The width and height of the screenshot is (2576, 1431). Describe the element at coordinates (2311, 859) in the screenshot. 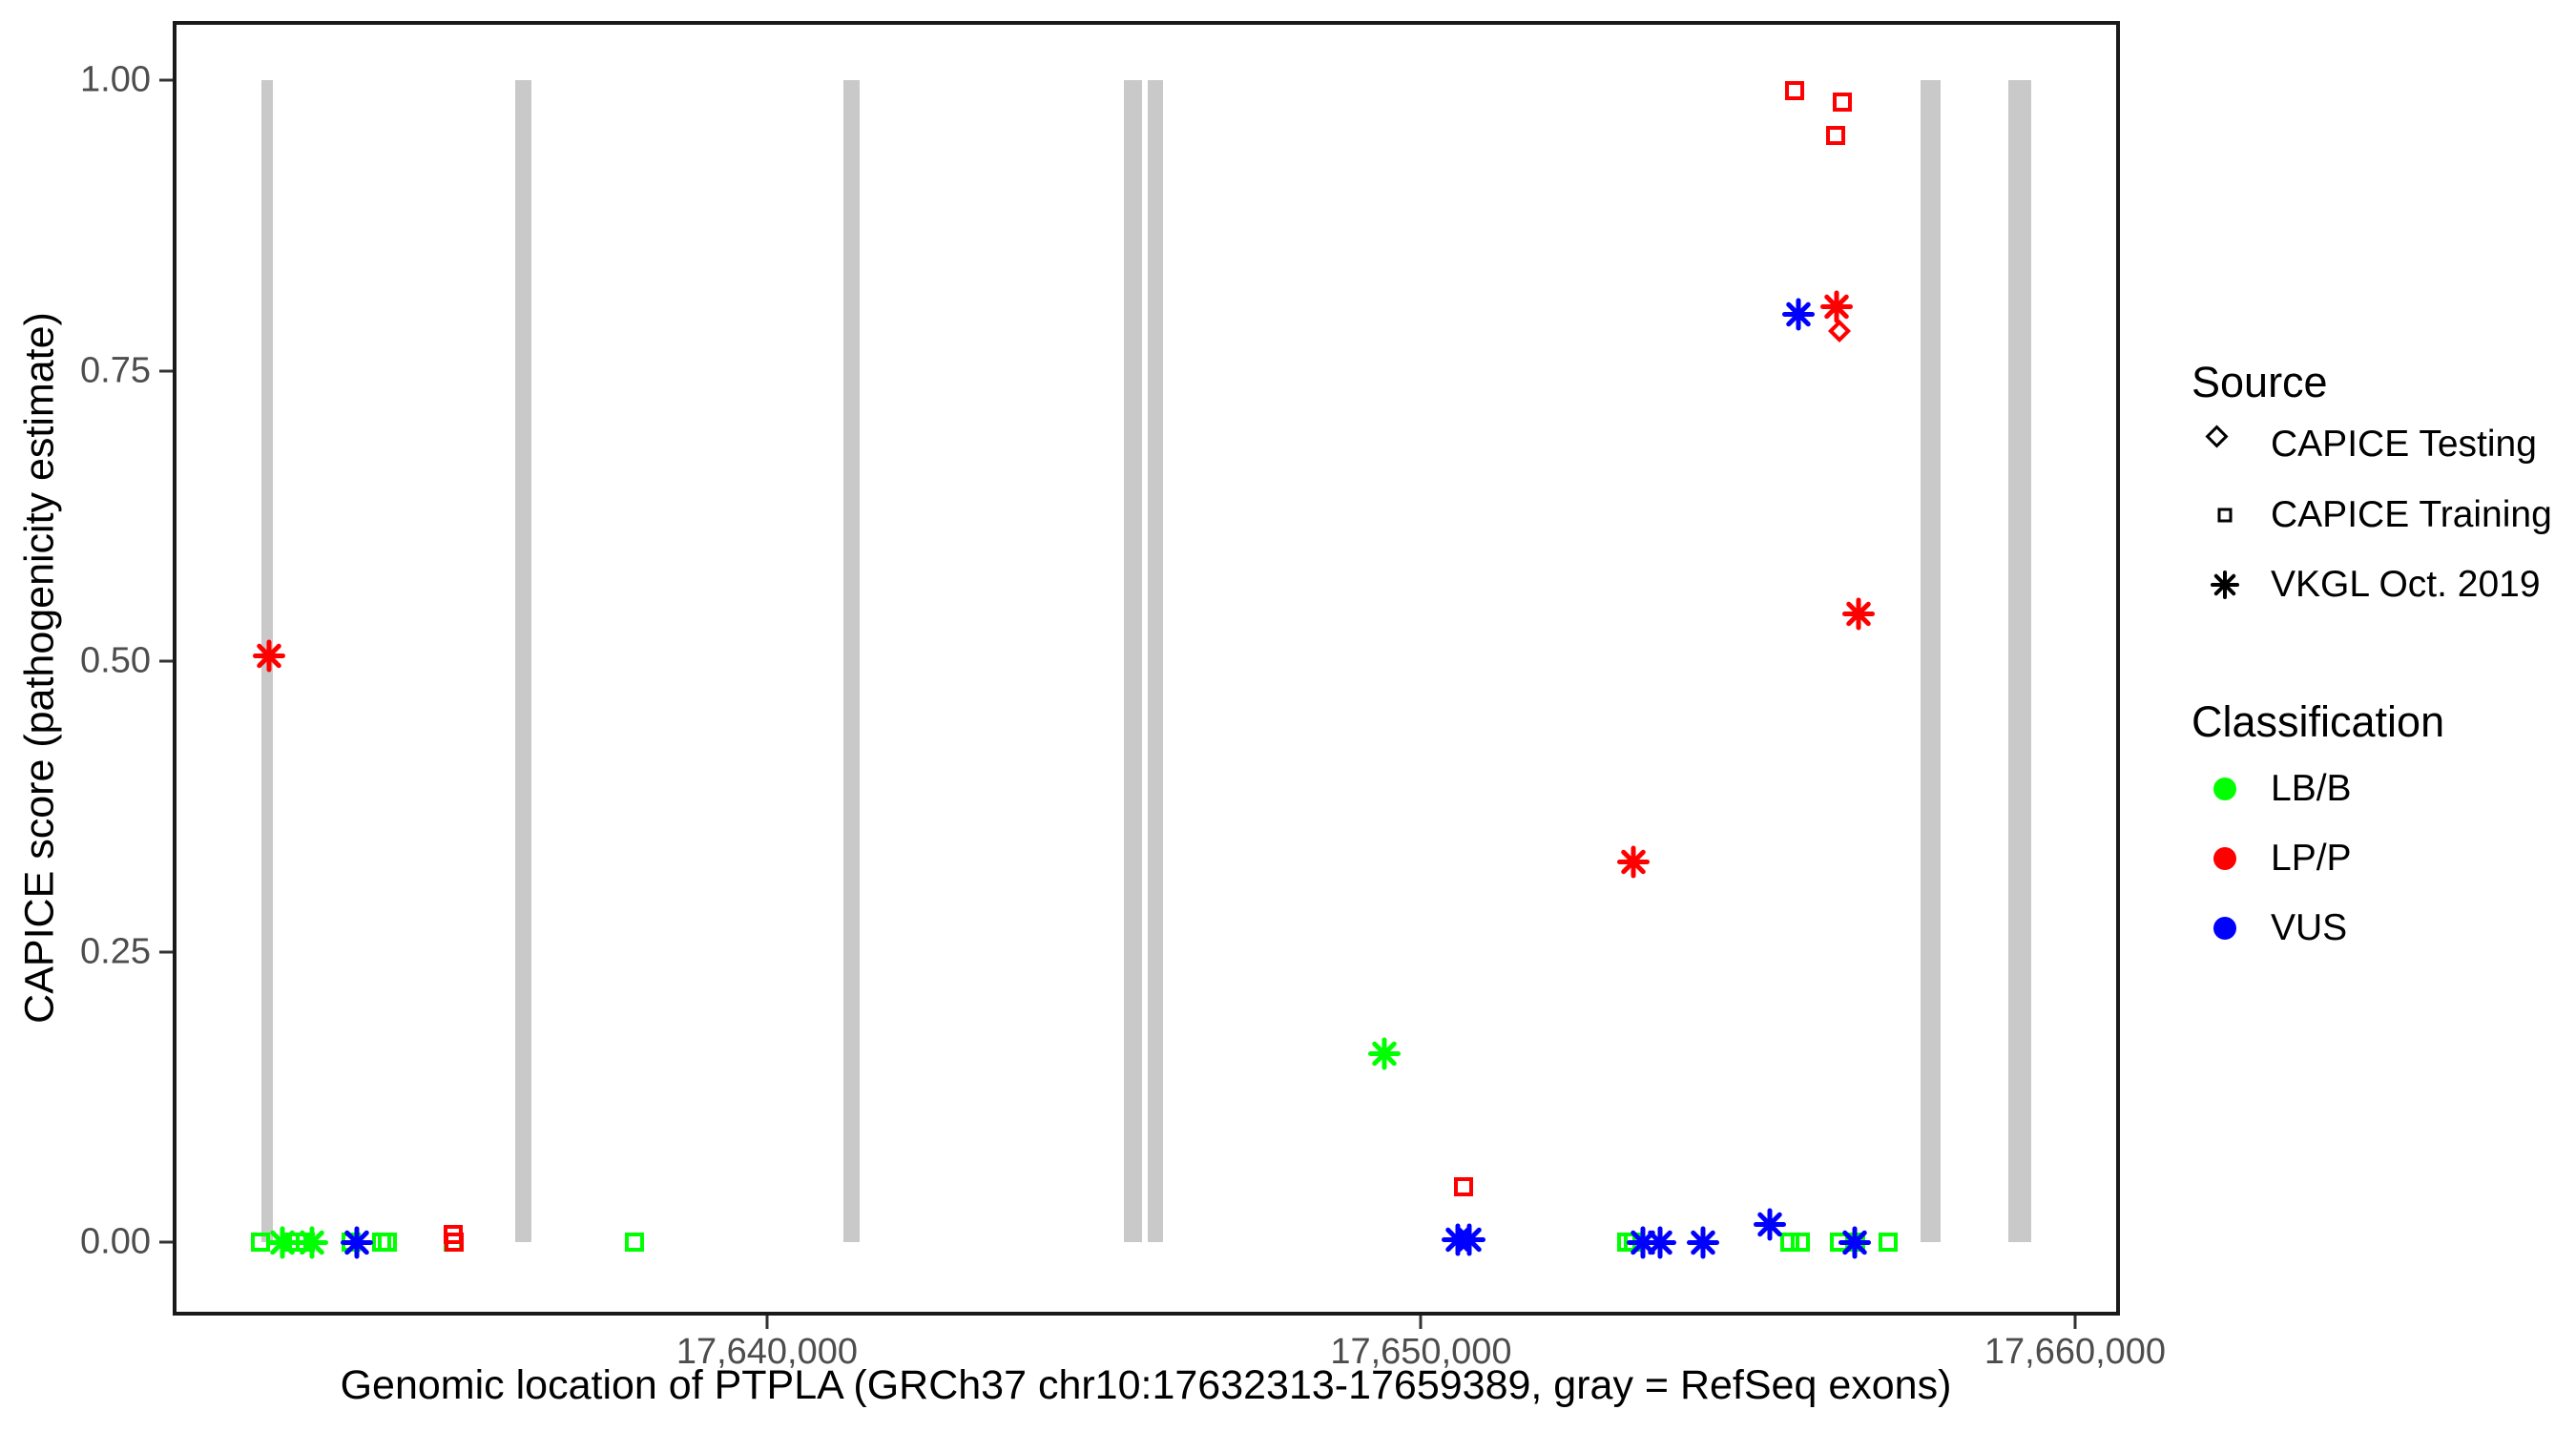

I see `legend-item-lpp: LP/P` at that location.